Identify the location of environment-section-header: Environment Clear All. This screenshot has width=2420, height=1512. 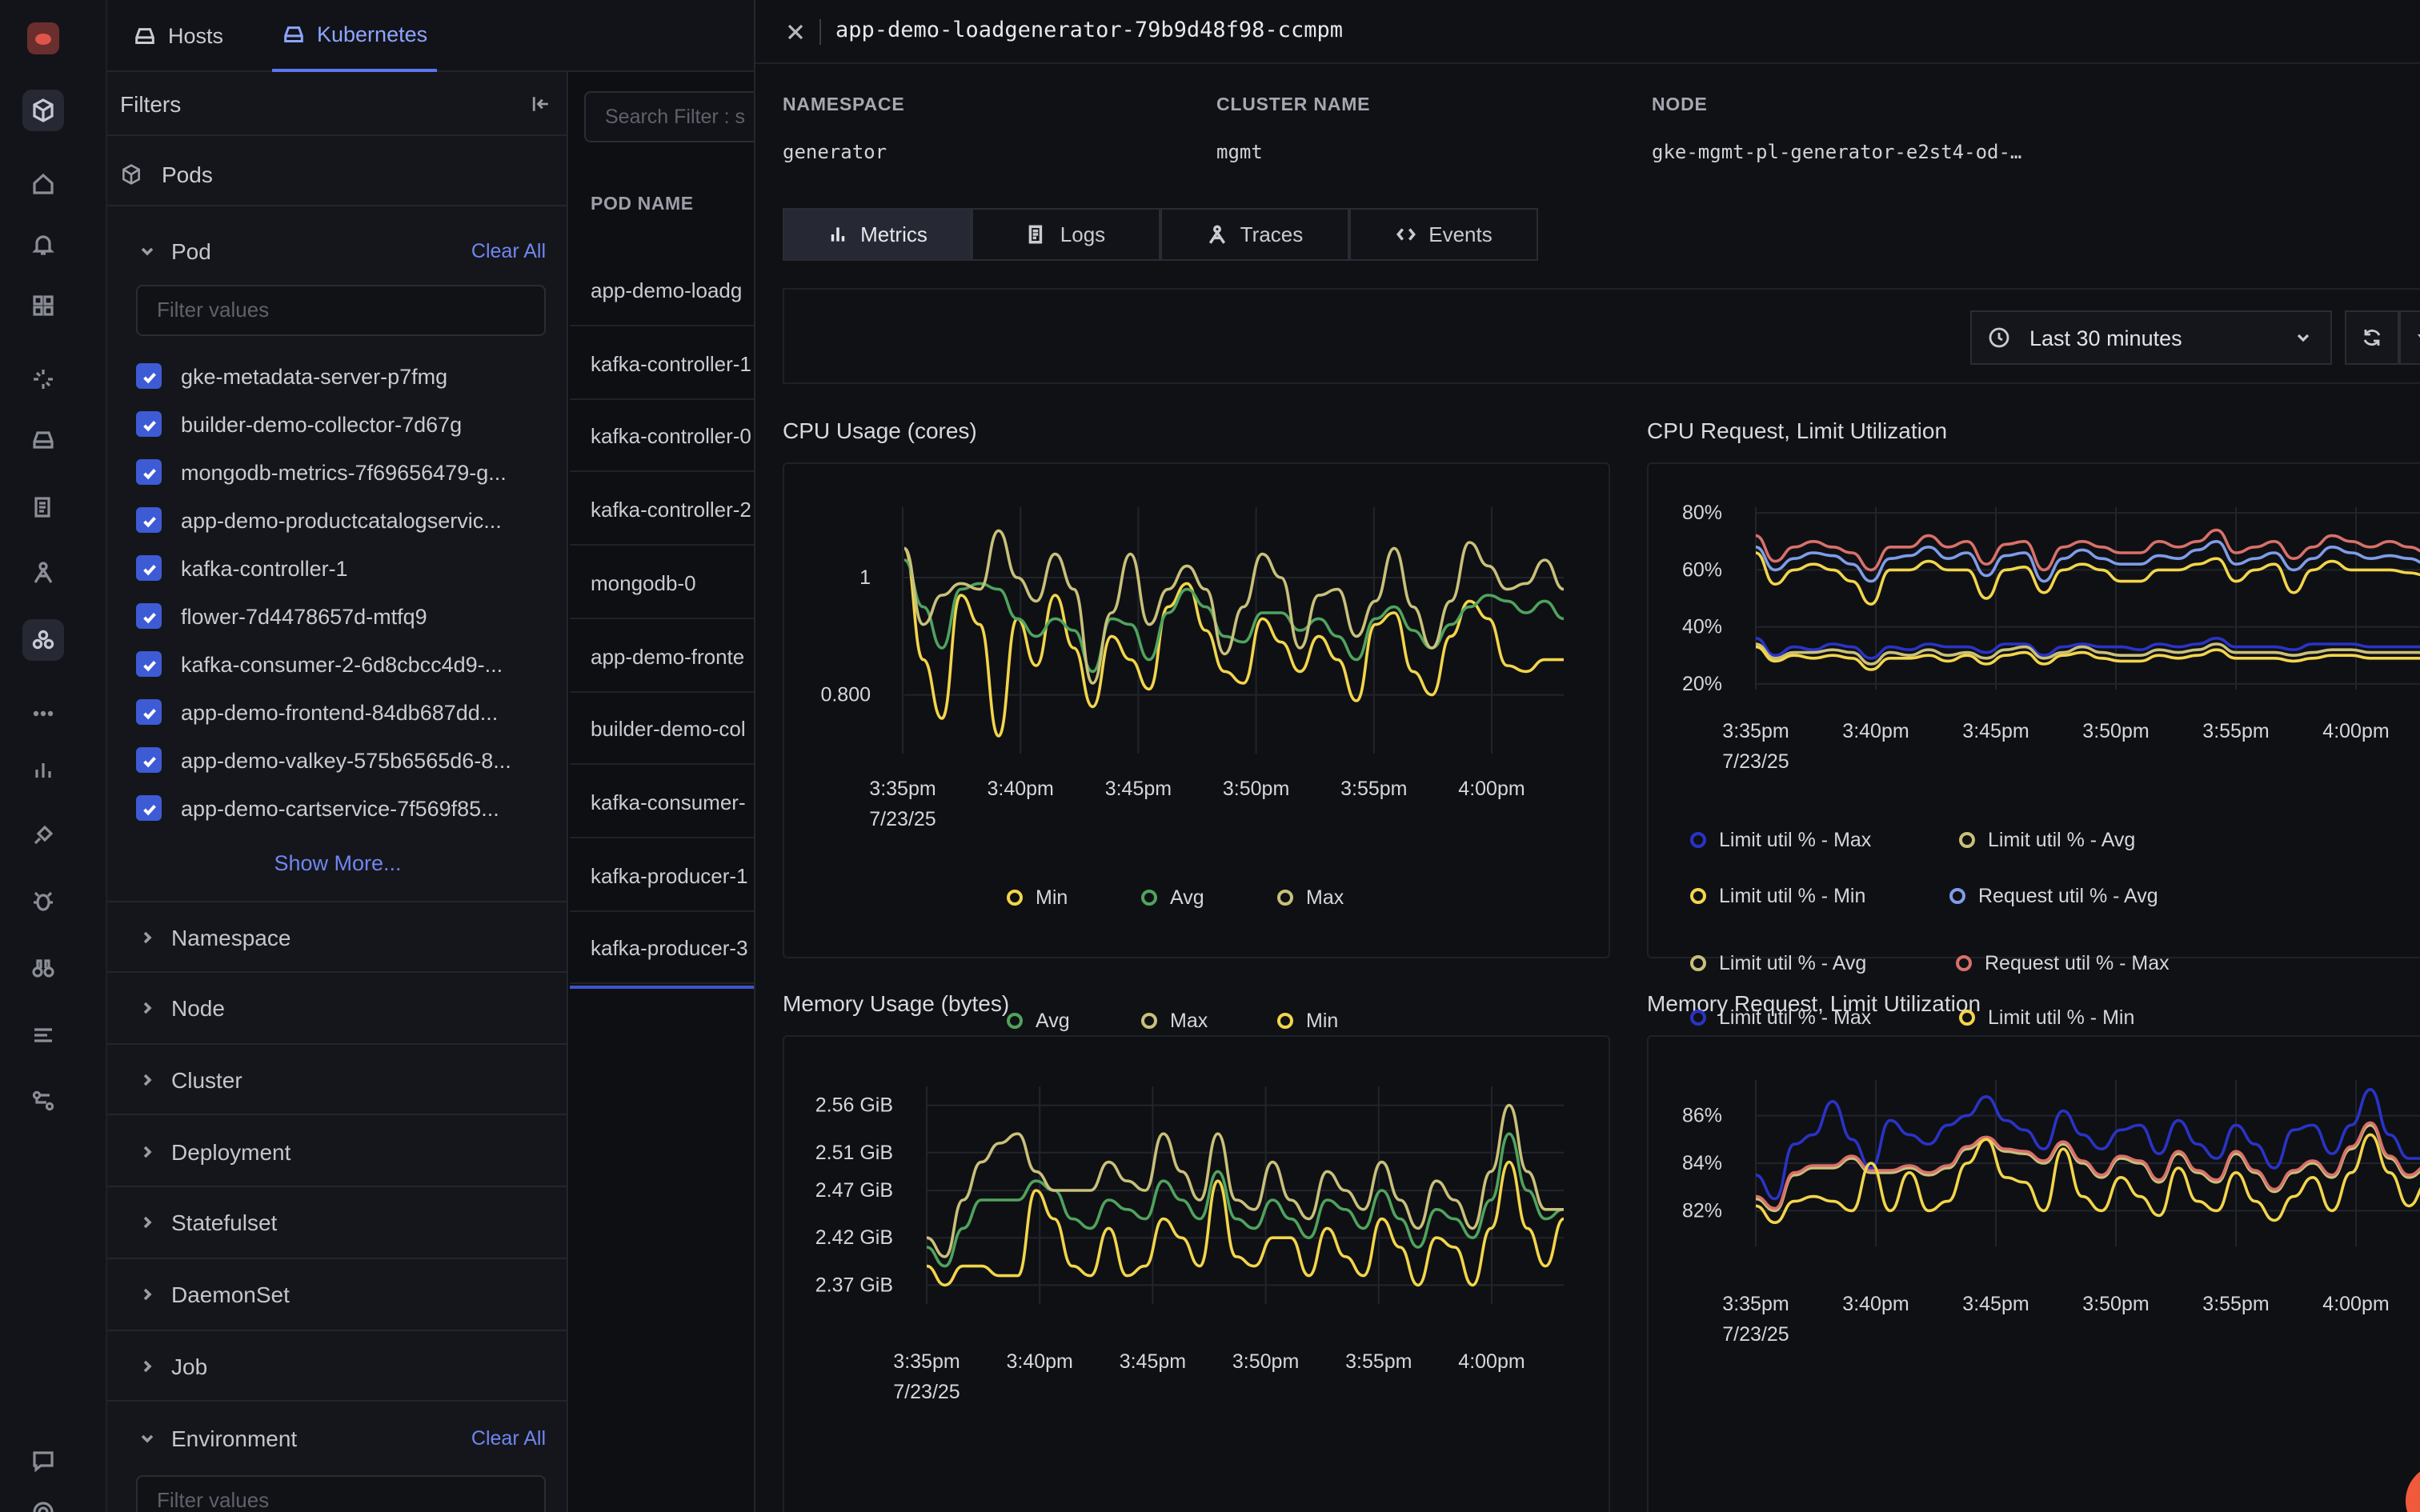
(337, 1438).